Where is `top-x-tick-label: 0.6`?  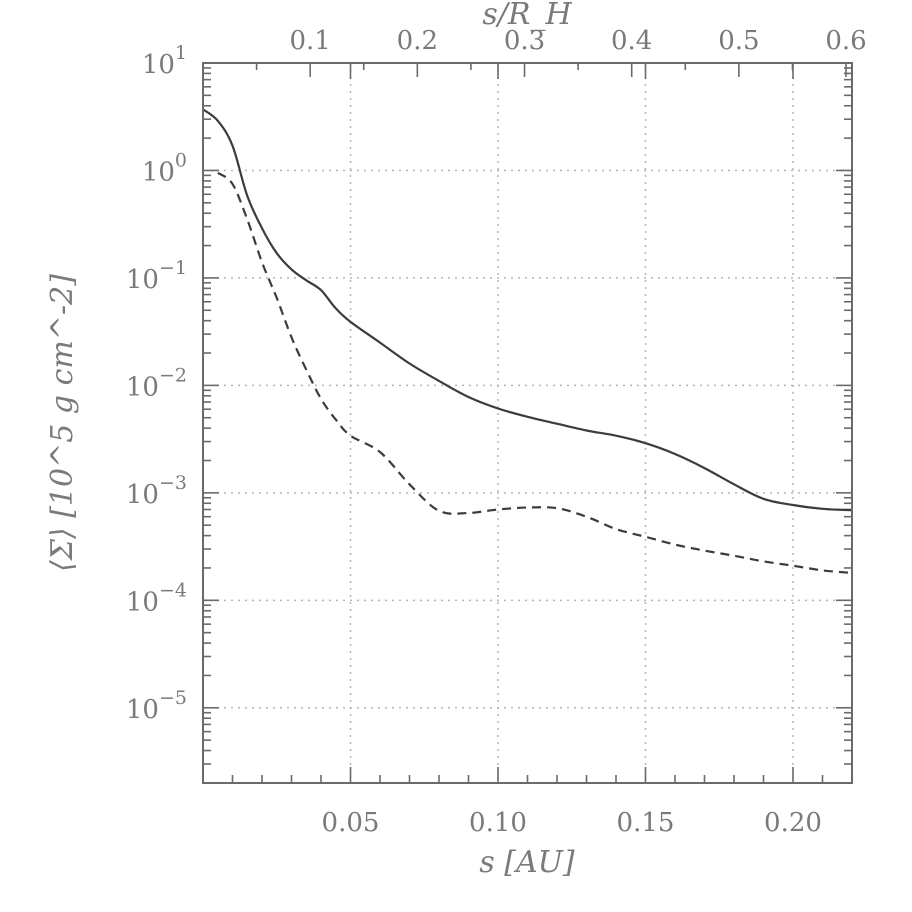
top-x-tick-label: 0.6 is located at coordinates (845, 41).